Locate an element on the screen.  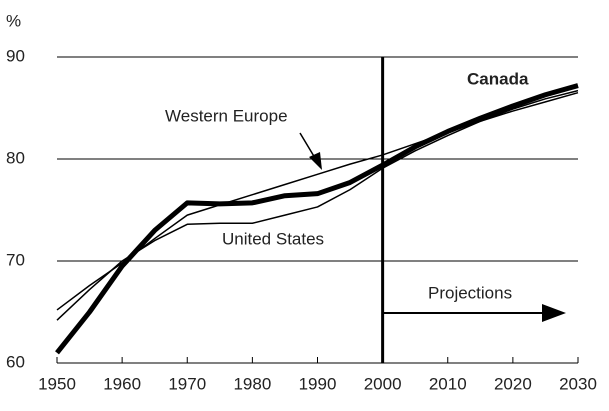
x-tick-label: 1990 is located at coordinates (318, 383).